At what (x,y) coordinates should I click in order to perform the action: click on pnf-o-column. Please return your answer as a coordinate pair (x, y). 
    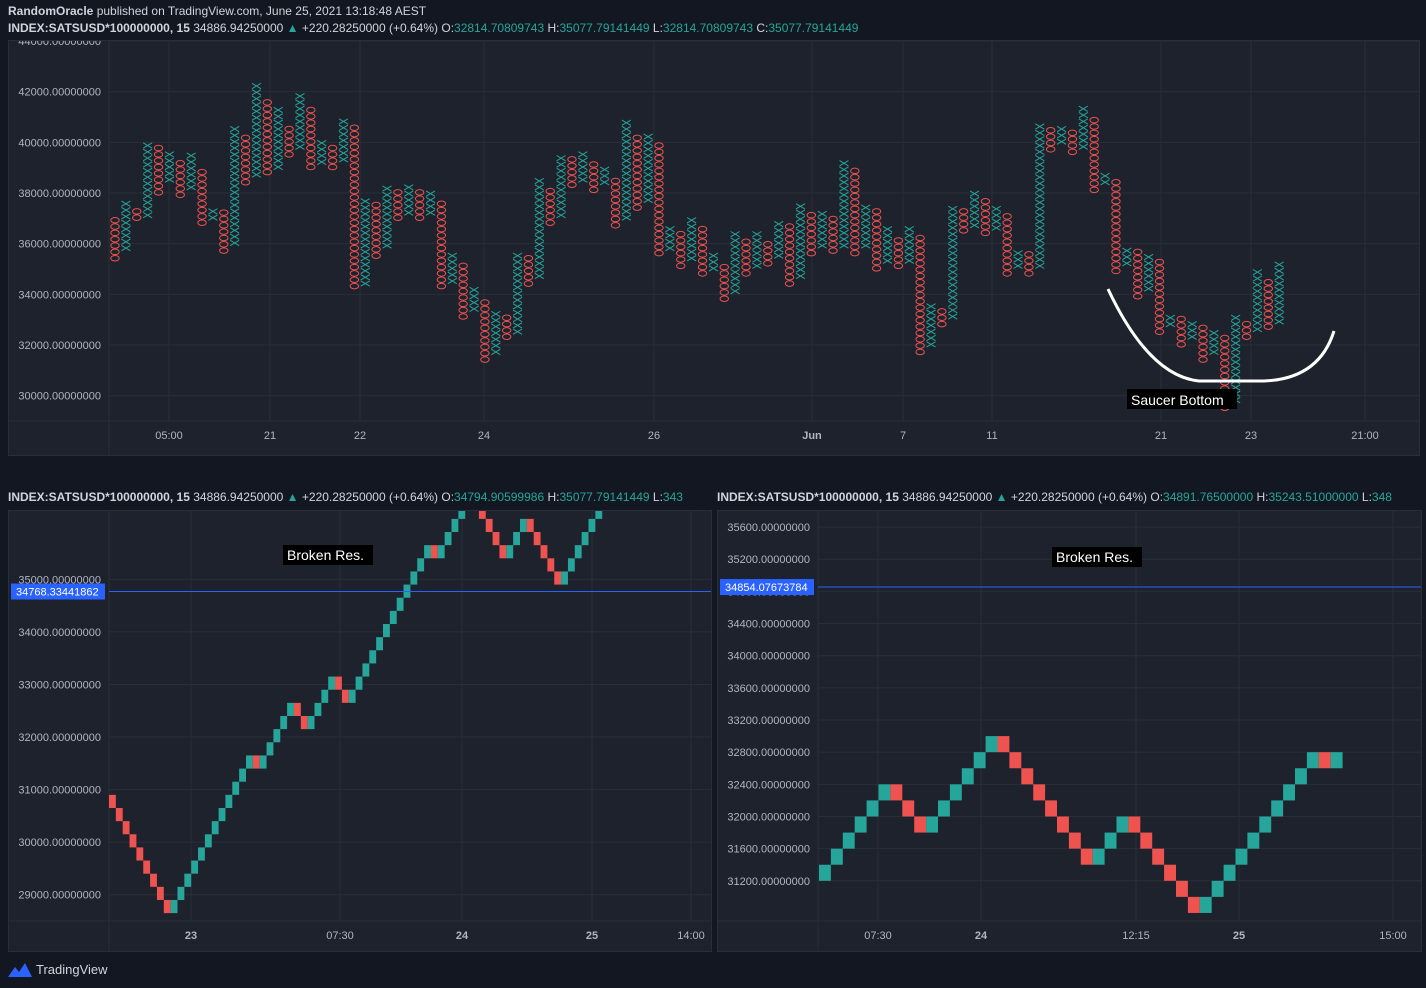
    Looking at the image, I should click on (550, 207).